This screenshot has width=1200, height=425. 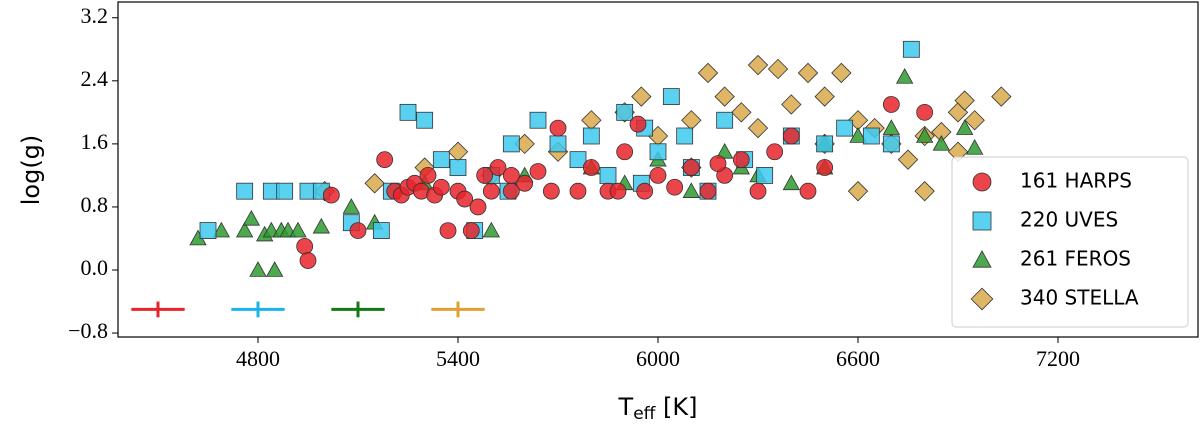 What do you see at coordinates (458, 358) in the screenshot?
I see `x-tick-label: 5400` at bounding box center [458, 358].